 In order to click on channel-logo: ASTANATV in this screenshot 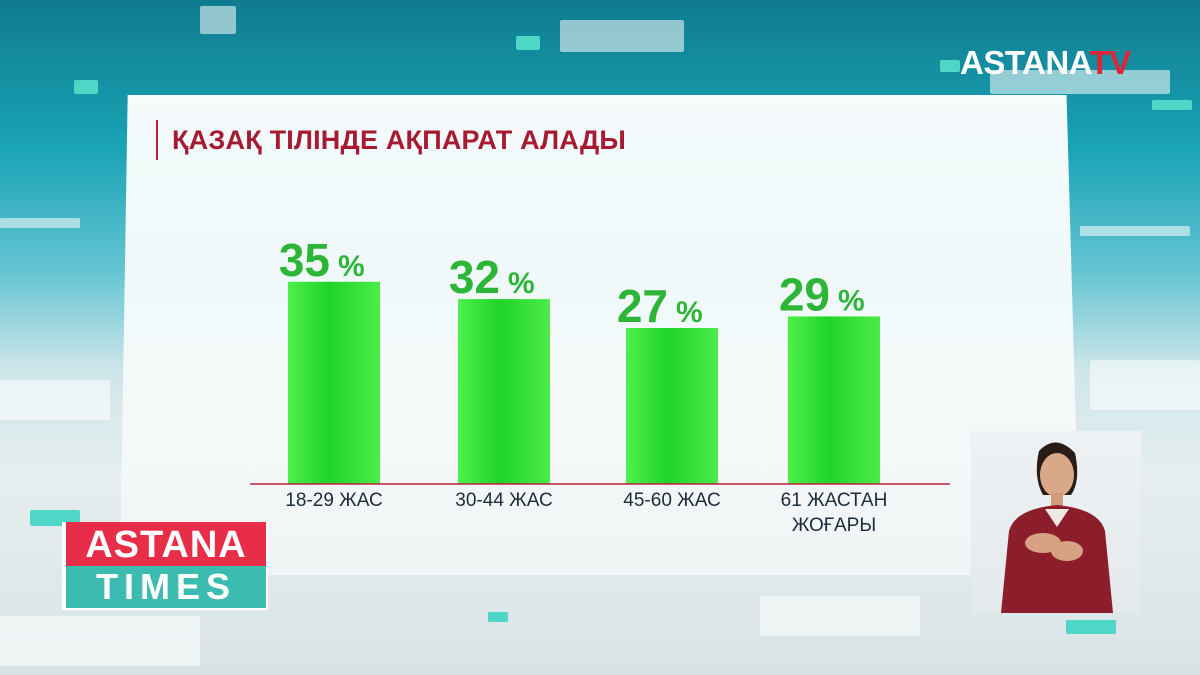, I will do `click(1045, 63)`.